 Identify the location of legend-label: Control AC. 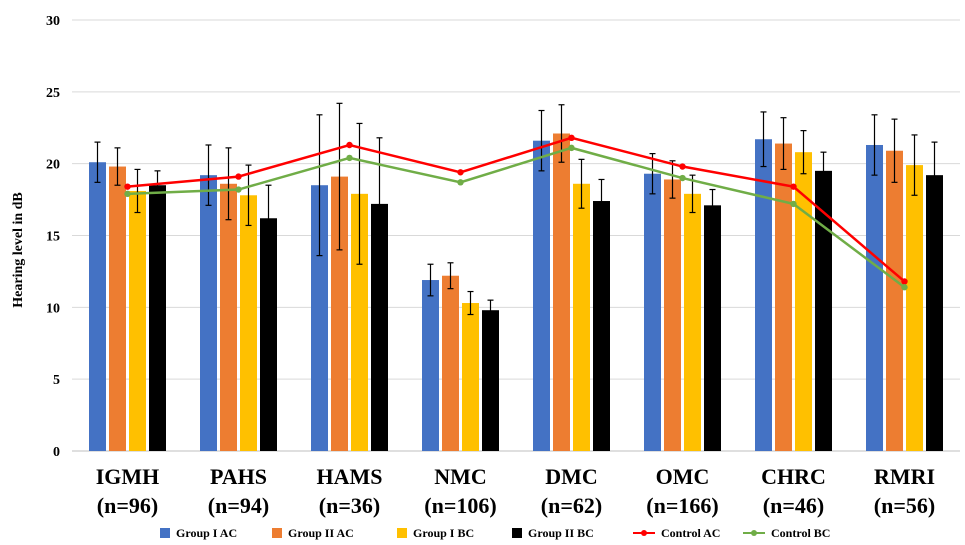
(690, 533).